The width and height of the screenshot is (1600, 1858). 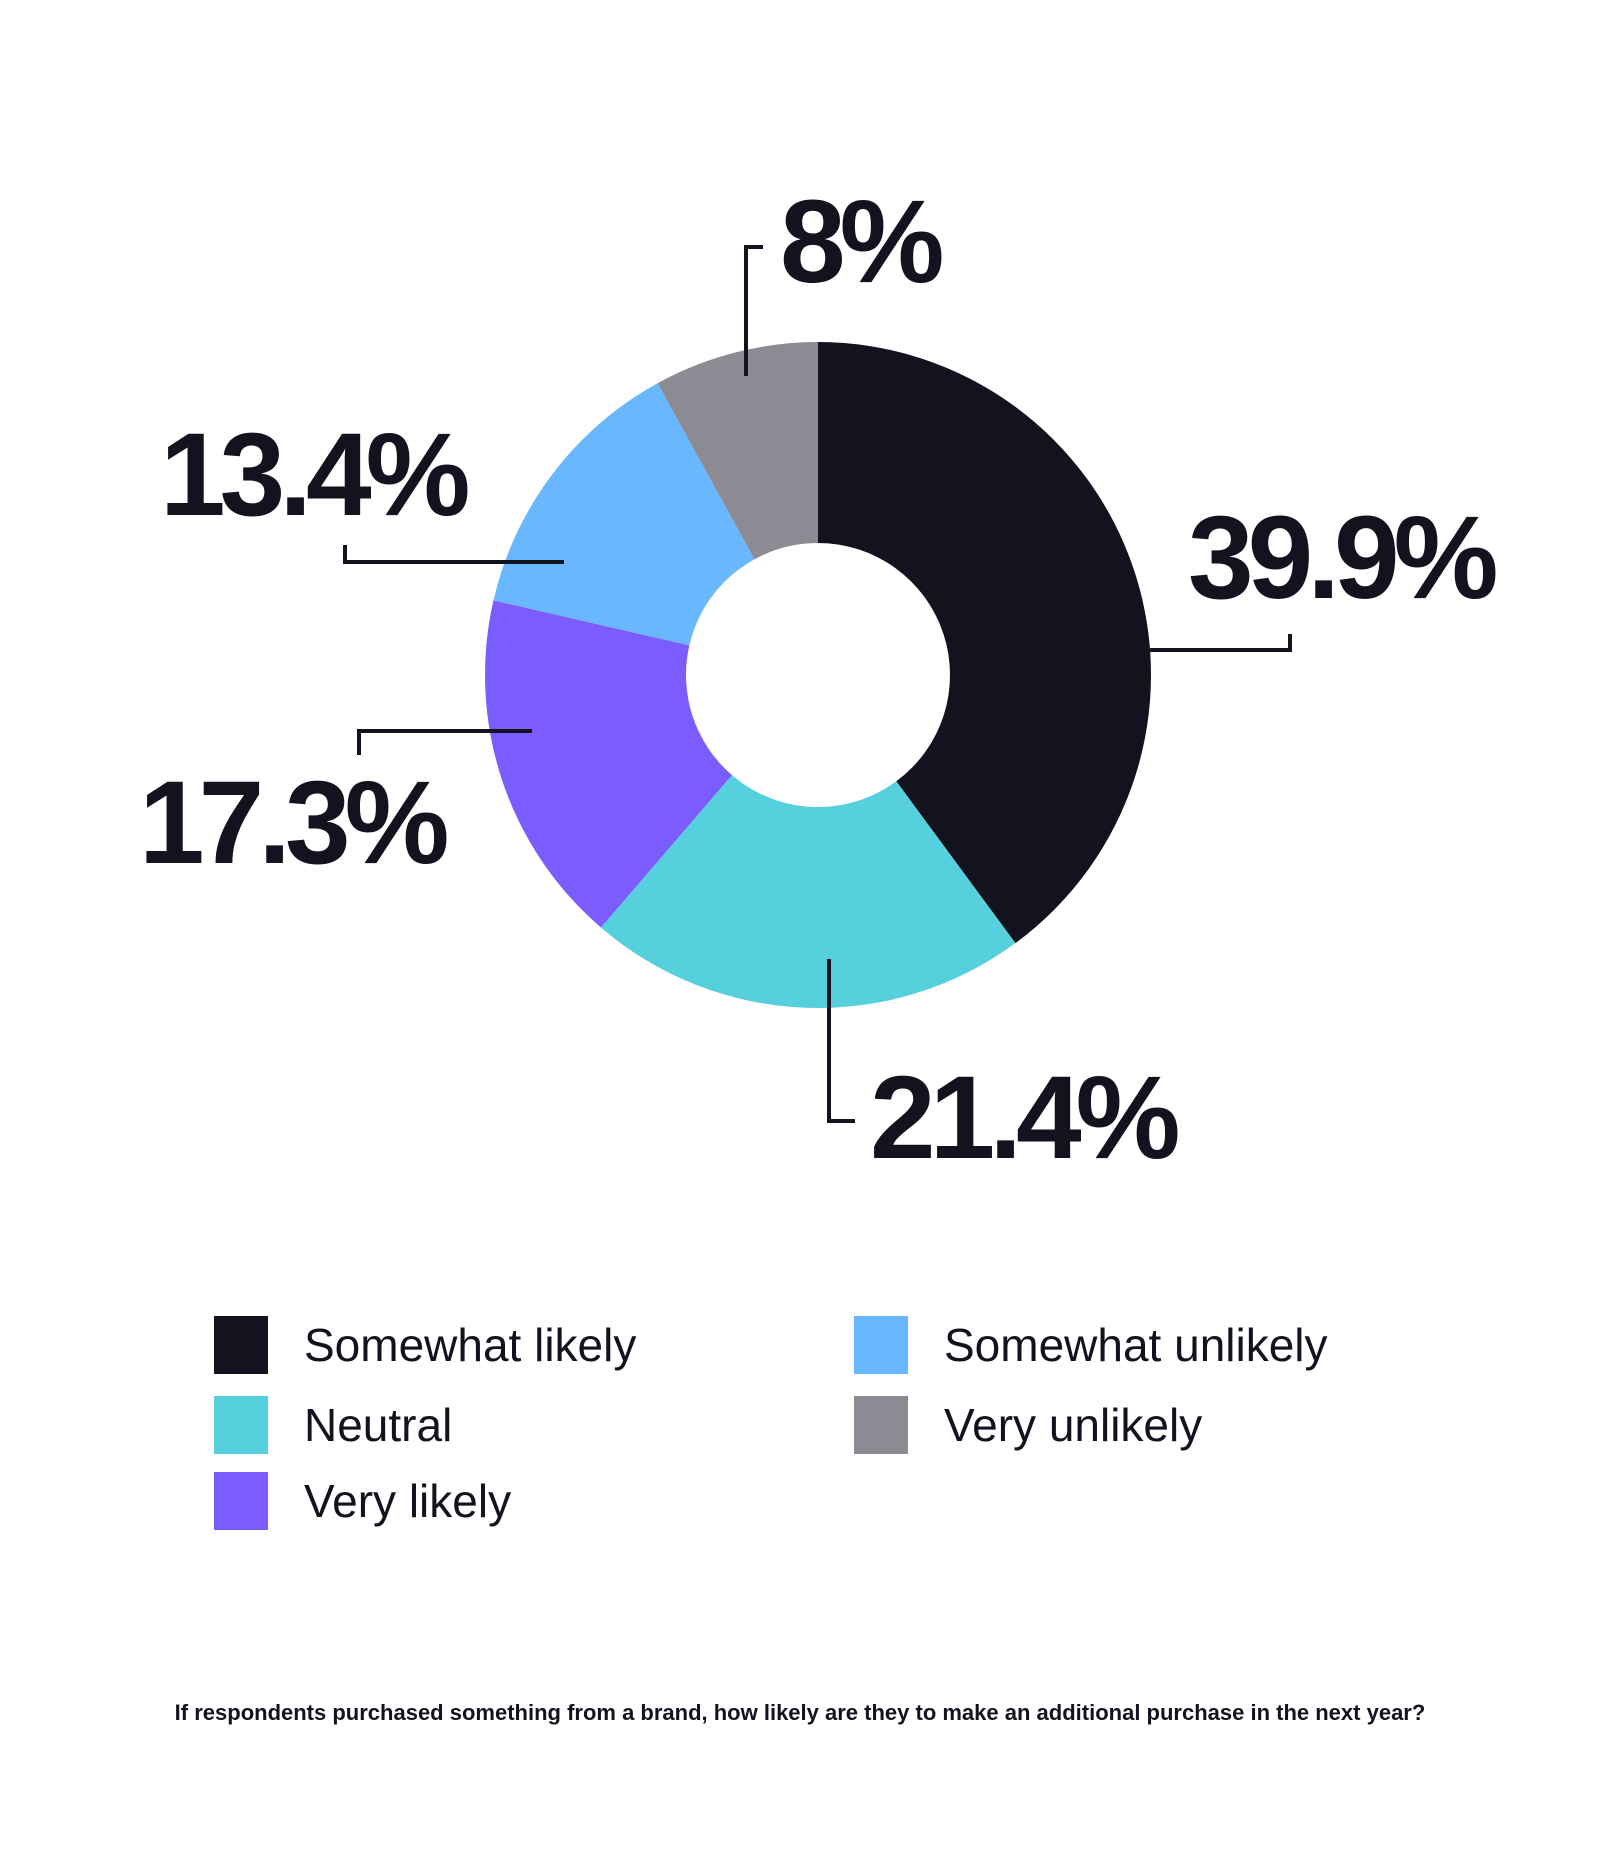 What do you see at coordinates (1073, 1425) in the screenshot?
I see `legend-label-very-unlikely: Very unlikely` at bounding box center [1073, 1425].